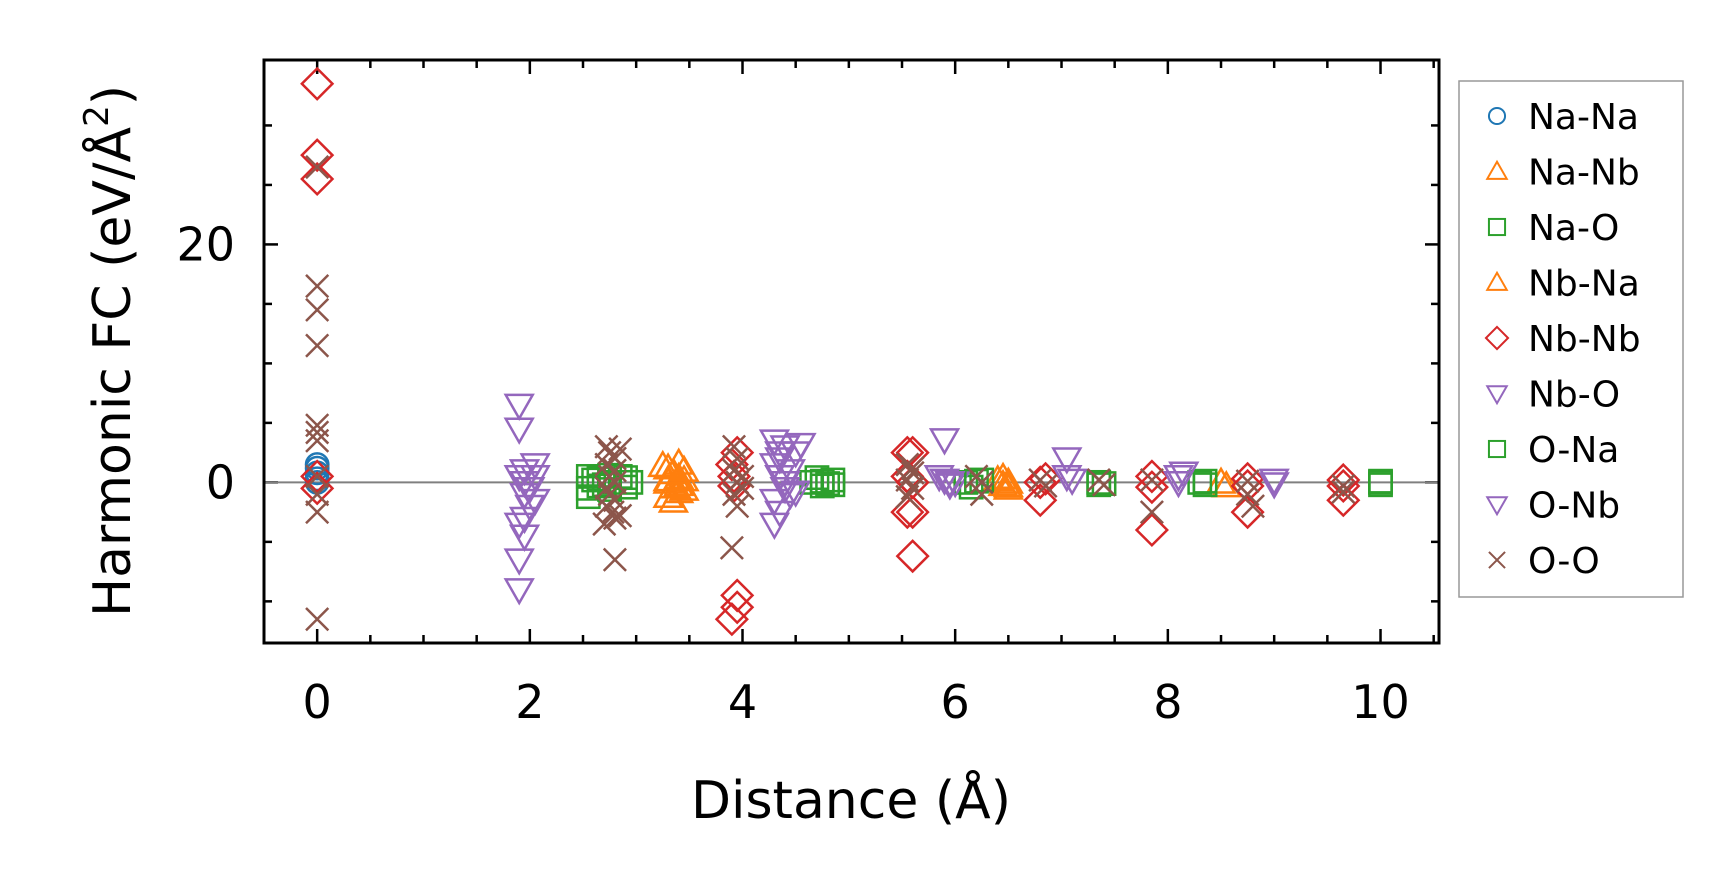  Describe the element at coordinates (1574, 506) in the screenshot. I see `legend-label-o-nb: O-Nb` at that location.